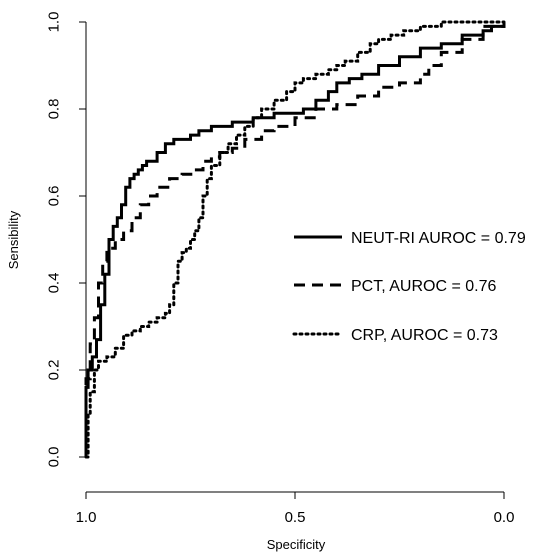 The width and height of the screenshot is (550, 559). Describe the element at coordinates (53, 370) in the screenshot. I see `y-tick-label: 0.2` at that location.